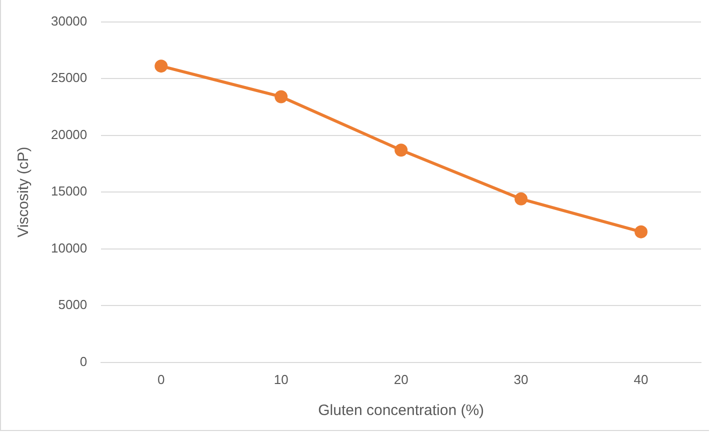 Image resolution: width=710 pixels, height=432 pixels. Describe the element at coordinates (69, 20) in the screenshot. I see `y-tick-label: 30000` at that location.